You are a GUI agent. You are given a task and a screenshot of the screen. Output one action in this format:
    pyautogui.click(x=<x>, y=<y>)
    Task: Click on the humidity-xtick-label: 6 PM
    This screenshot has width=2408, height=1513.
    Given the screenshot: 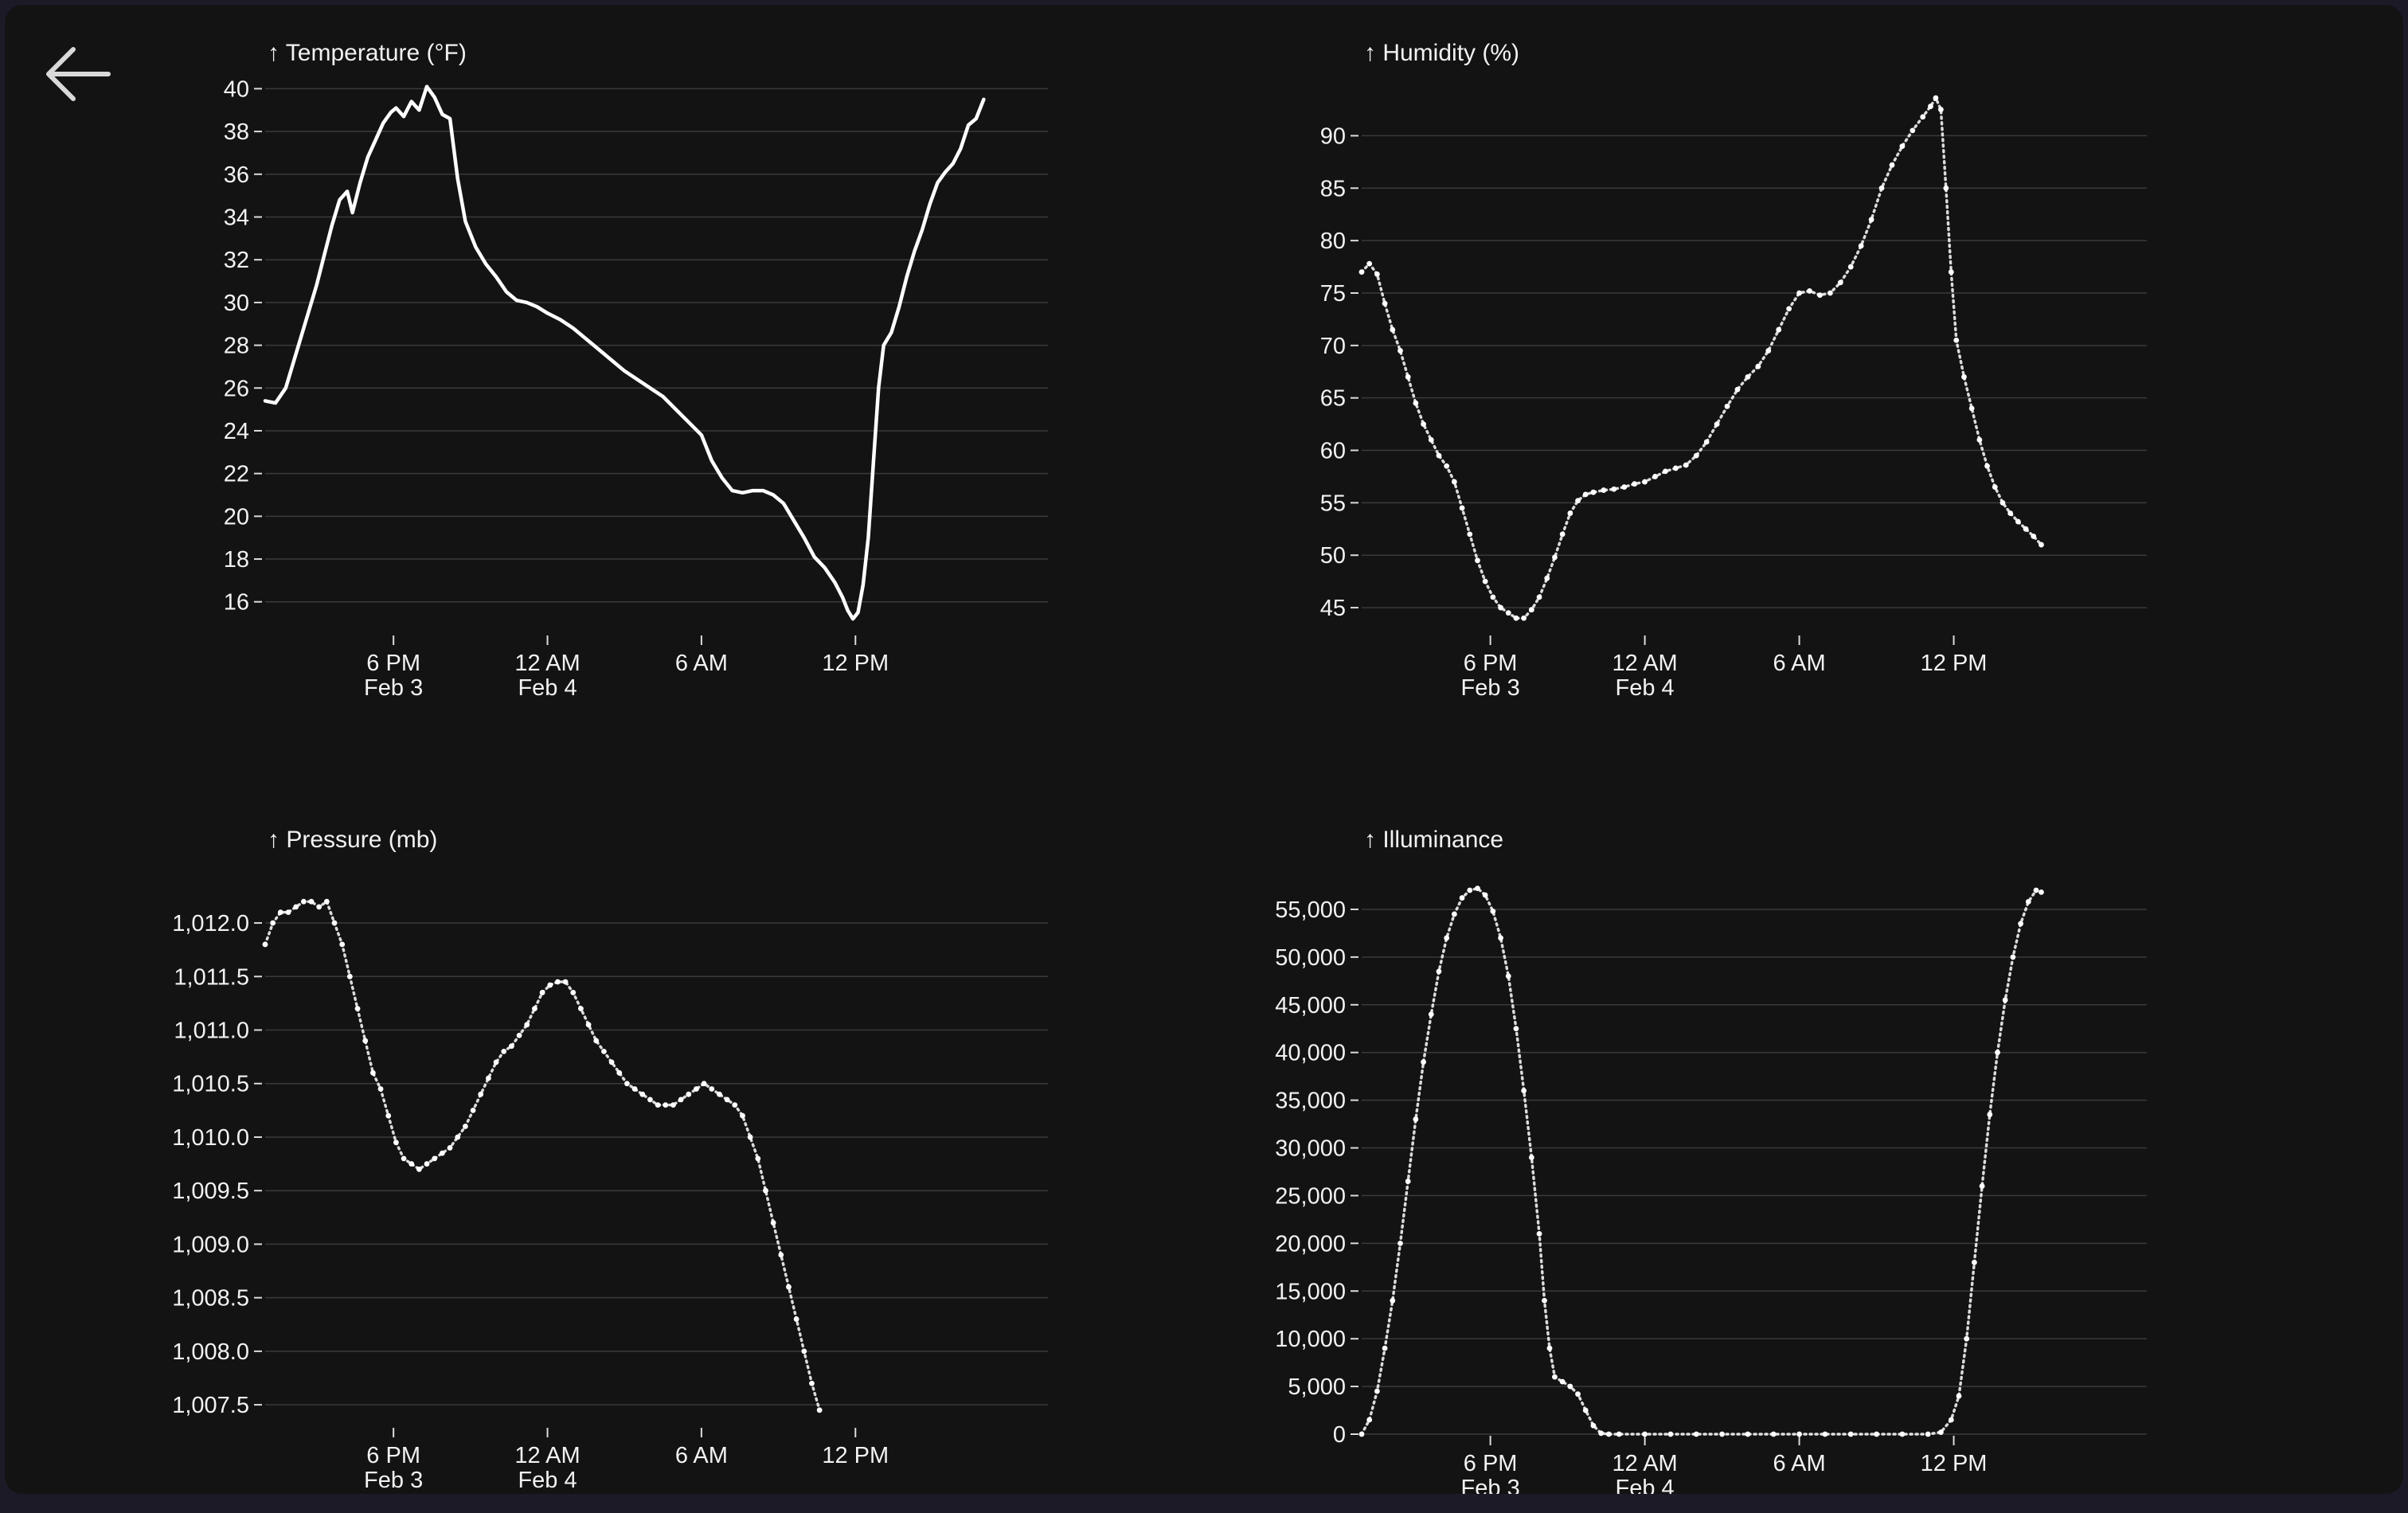 What is the action you would take?
    pyautogui.click(x=1491, y=664)
    